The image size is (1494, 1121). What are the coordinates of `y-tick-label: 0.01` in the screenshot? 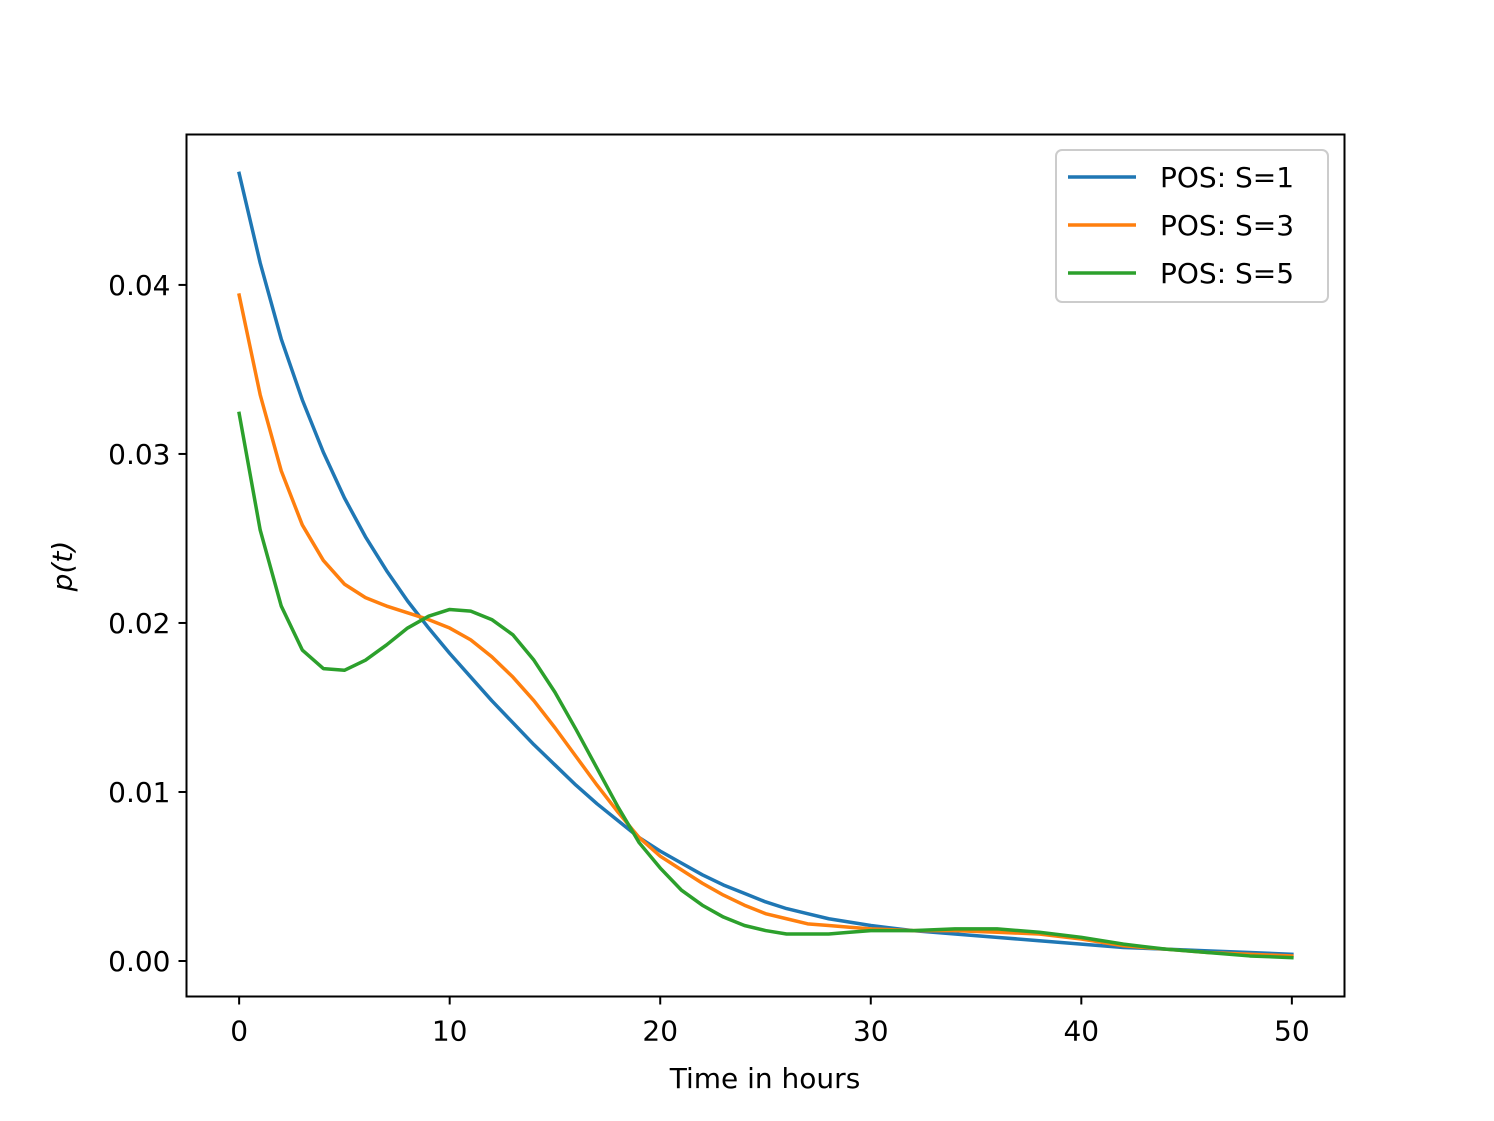 It's located at (139, 792).